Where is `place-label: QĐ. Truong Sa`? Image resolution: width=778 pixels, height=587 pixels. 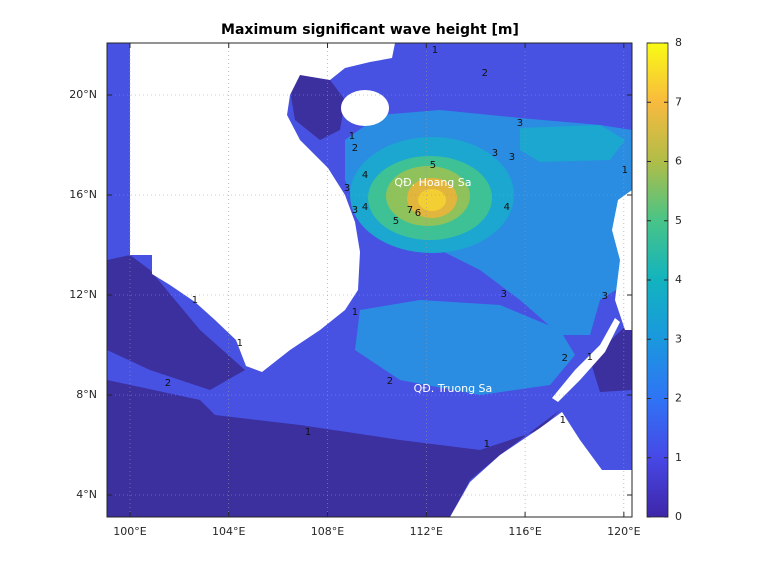 place-label: QĐ. Truong Sa is located at coordinates (453, 388).